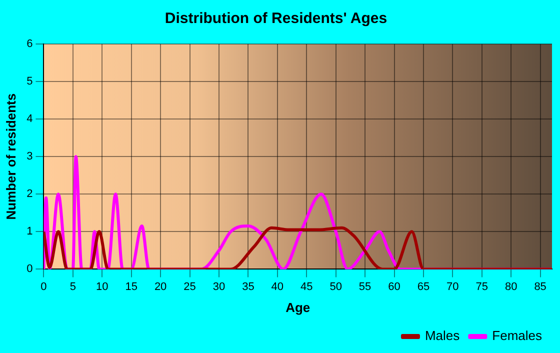  I want to click on x-tick-label: 70, so click(452, 286).